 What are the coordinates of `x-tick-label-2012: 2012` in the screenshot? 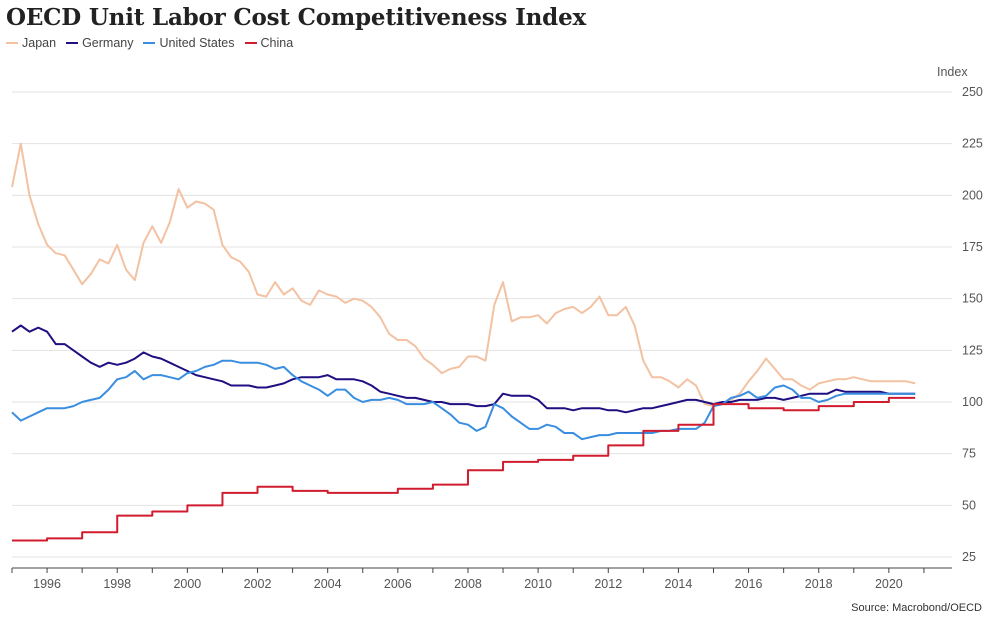 It's located at (608, 584).